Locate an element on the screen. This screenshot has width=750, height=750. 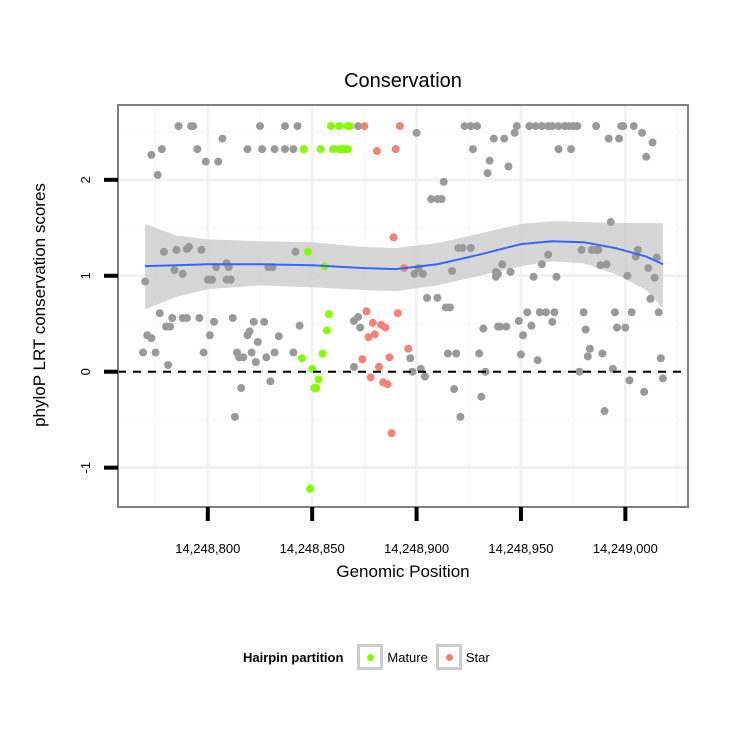
legend-label-mature: Mature is located at coordinates (407, 657).